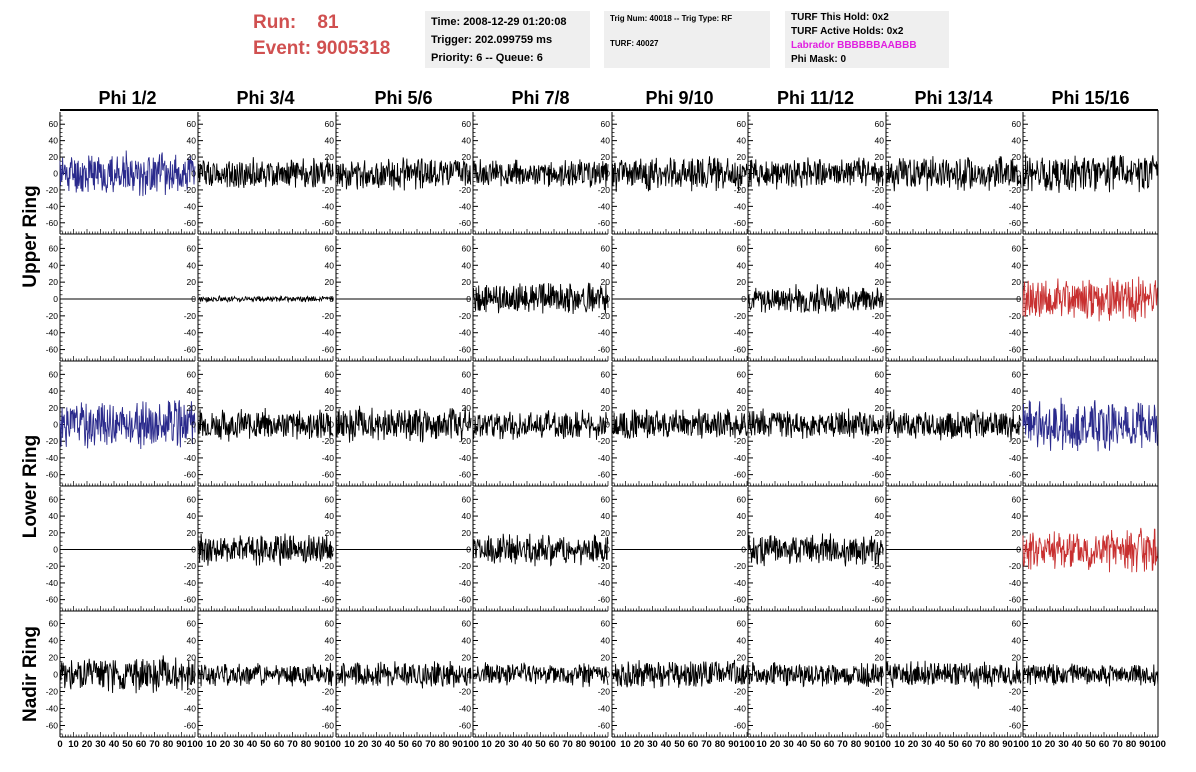  Describe the element at coordinates (487, 58) in the screenshot. I see `priority-text: Priority: 6 -- Queue: 6` at that location.